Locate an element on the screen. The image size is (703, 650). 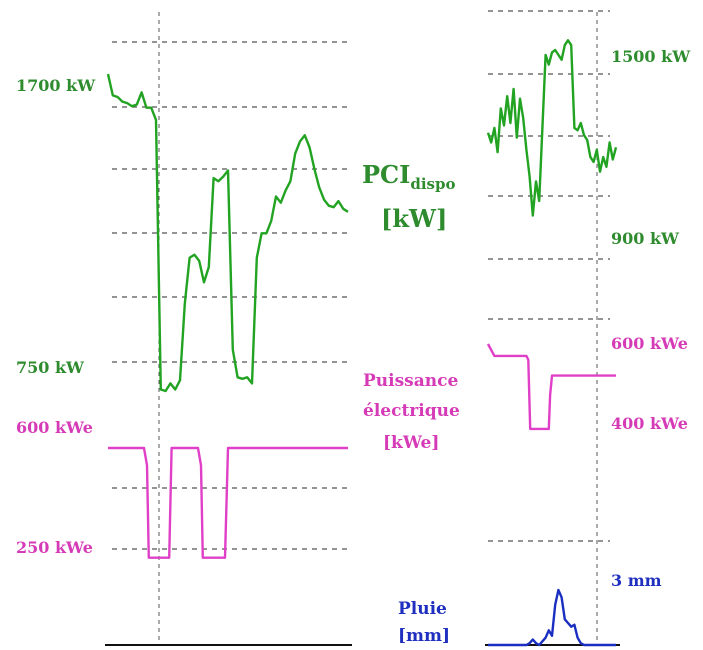
right-pci-top-label: 1500 kW is located at coordinates (651, 56).